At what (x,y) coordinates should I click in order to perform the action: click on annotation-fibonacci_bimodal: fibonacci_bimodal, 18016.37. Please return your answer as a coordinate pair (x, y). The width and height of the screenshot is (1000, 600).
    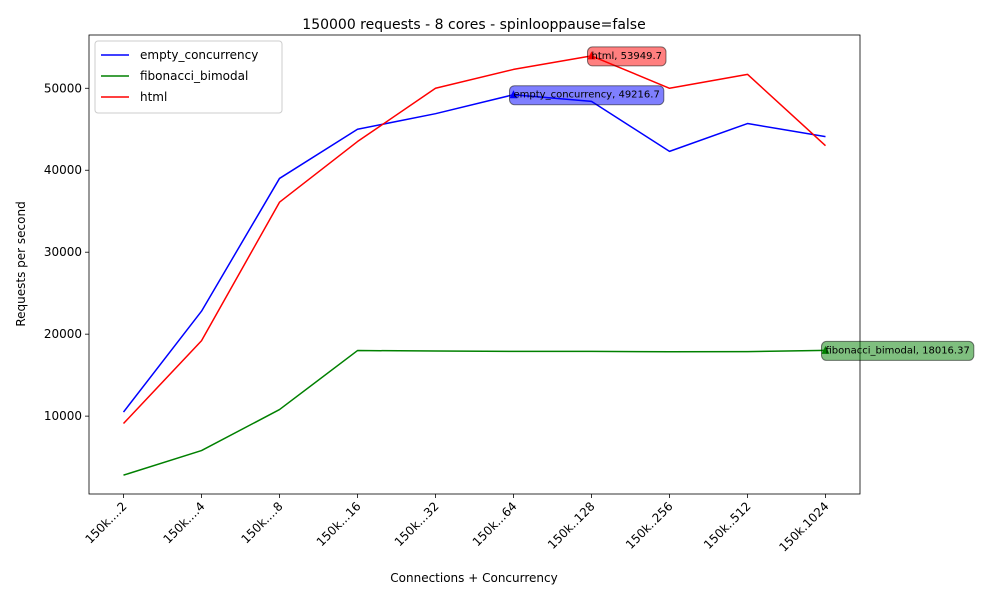
    Looking at the image, I should click on (898, 350).